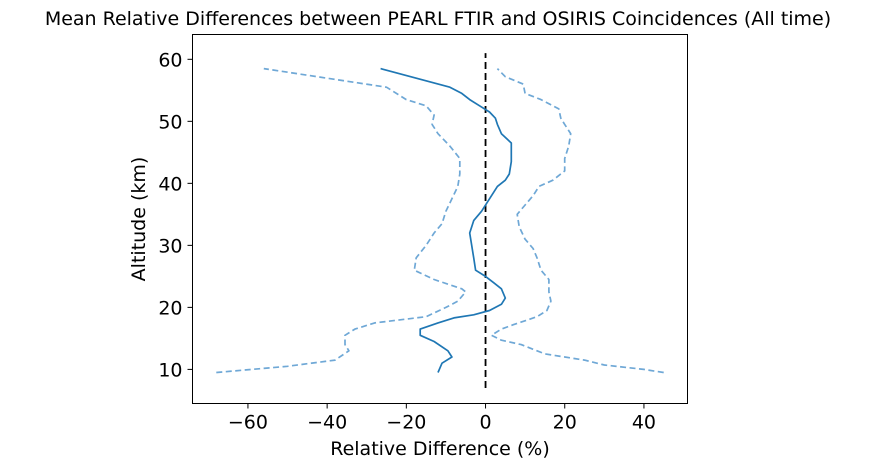 Image resolution: width=880 pixels, height=469 pixels. I want to click on x-tick-label: 20, so click(565, 423).